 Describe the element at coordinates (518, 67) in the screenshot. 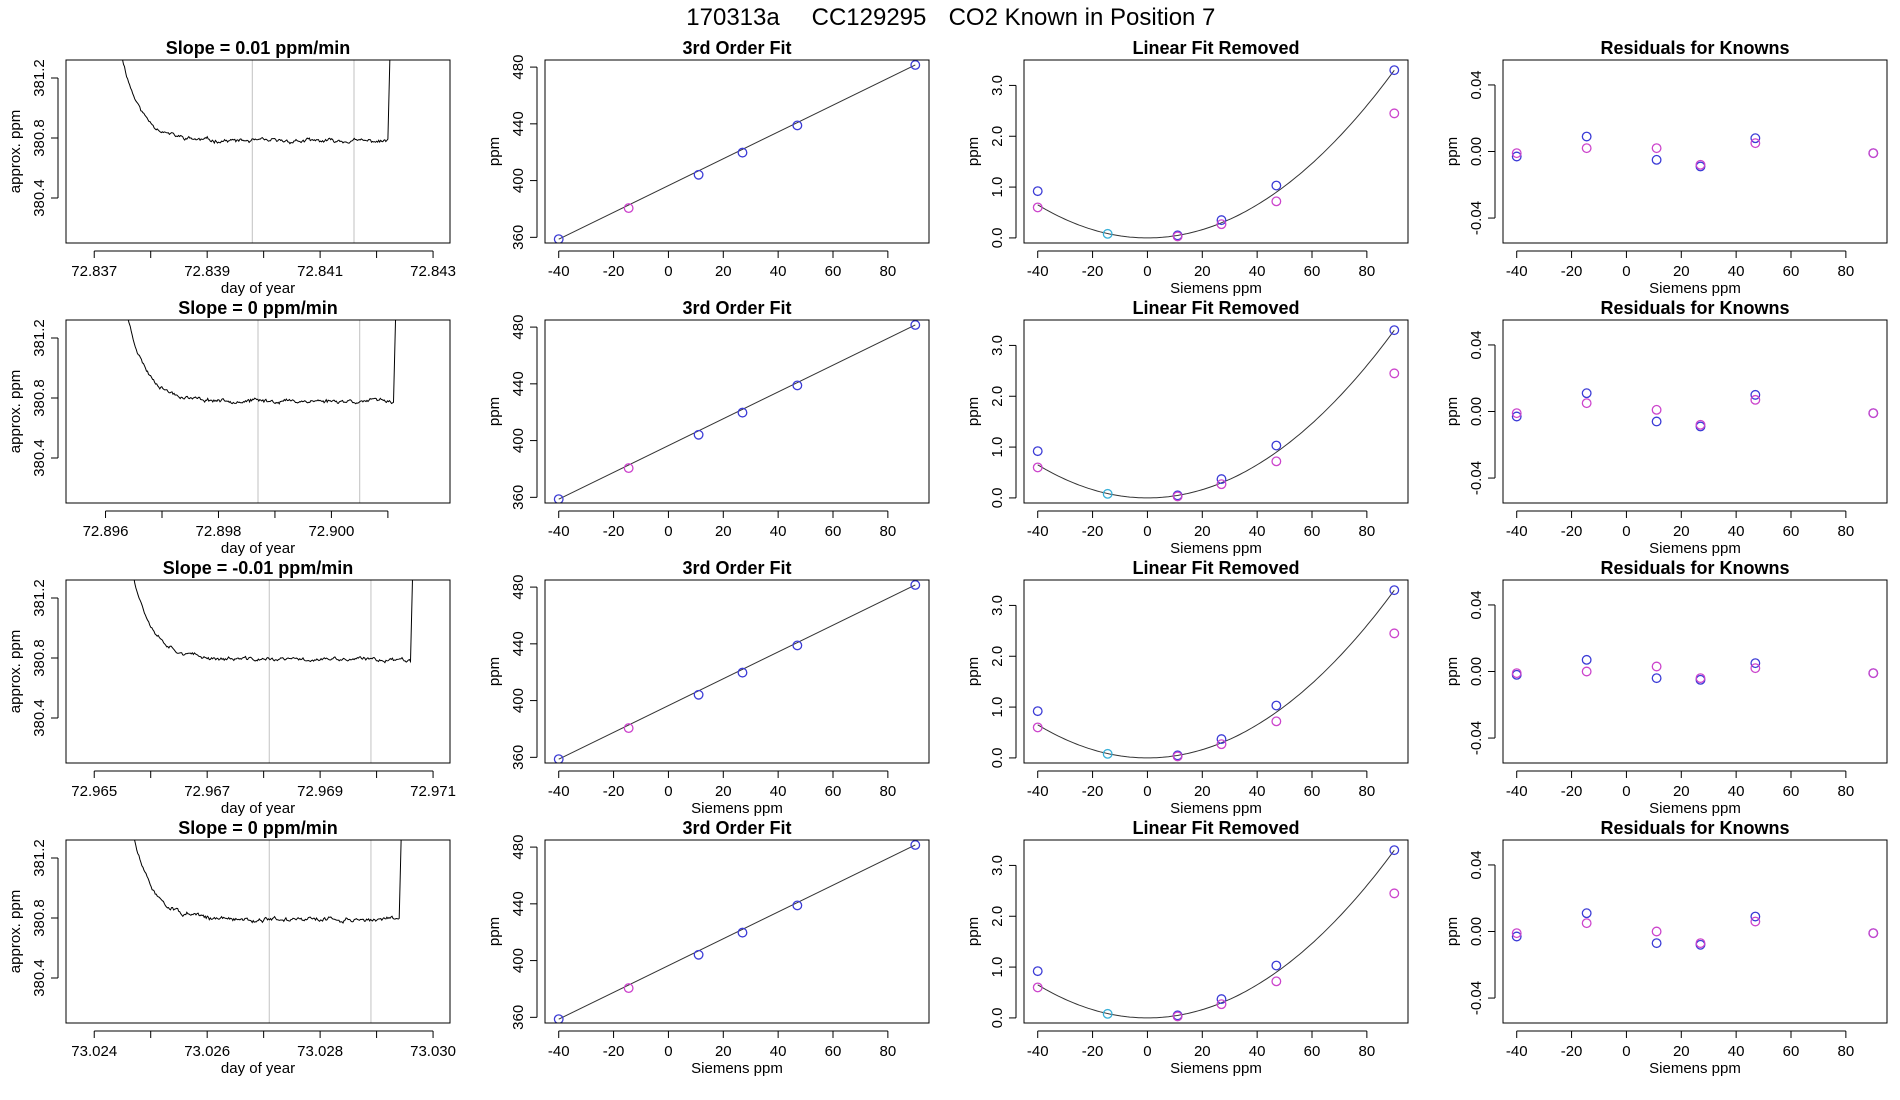

I see `chart-1-2-y-tick-label: 480` at that location.